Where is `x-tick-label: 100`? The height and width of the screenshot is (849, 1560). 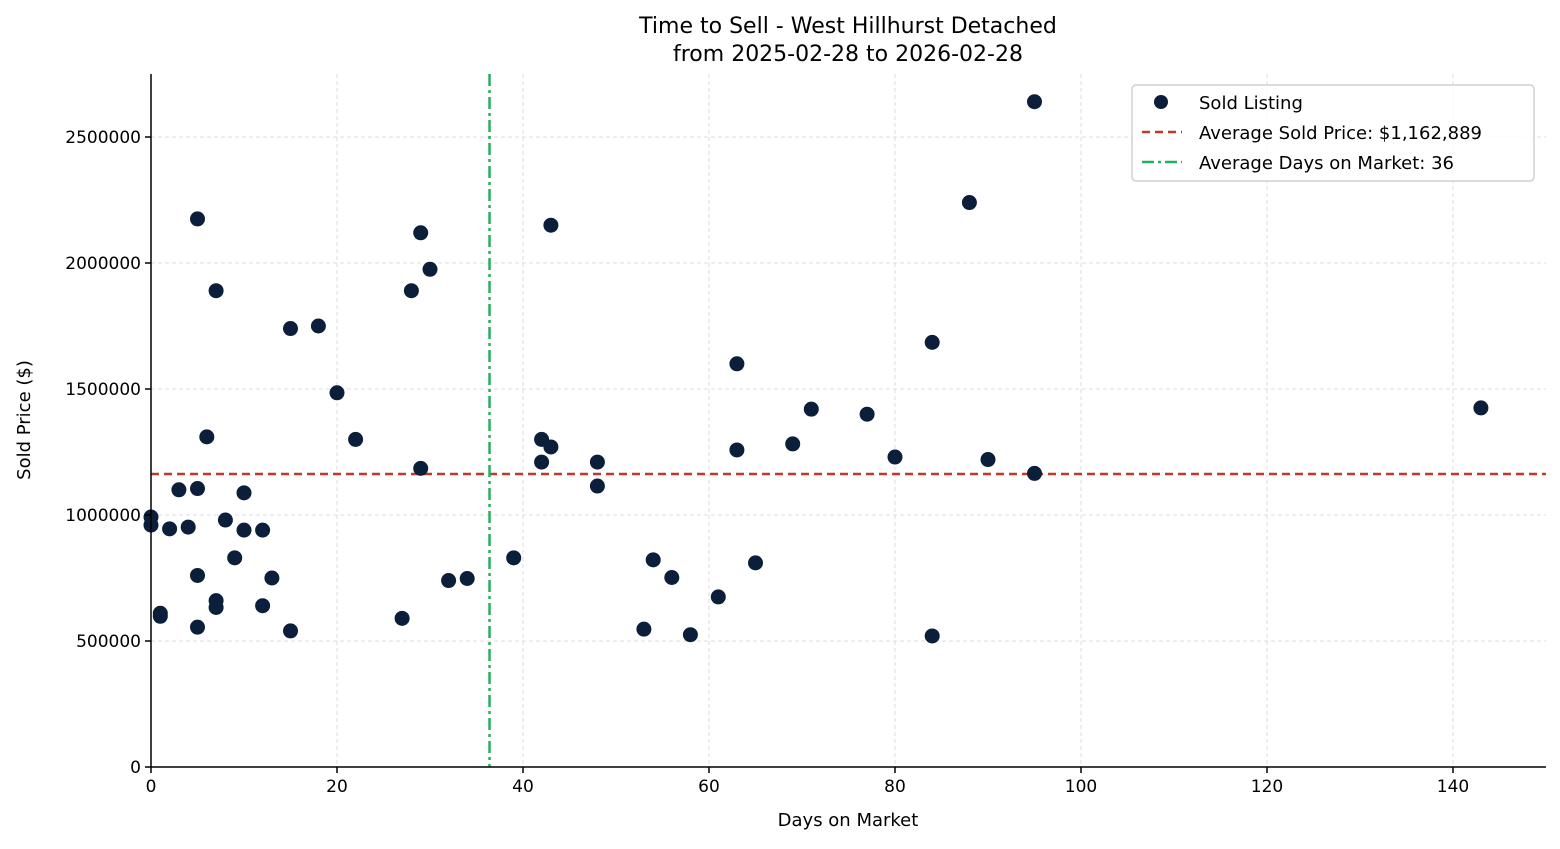 x-tick-label: 100 is located at coordinates (1081, 787).